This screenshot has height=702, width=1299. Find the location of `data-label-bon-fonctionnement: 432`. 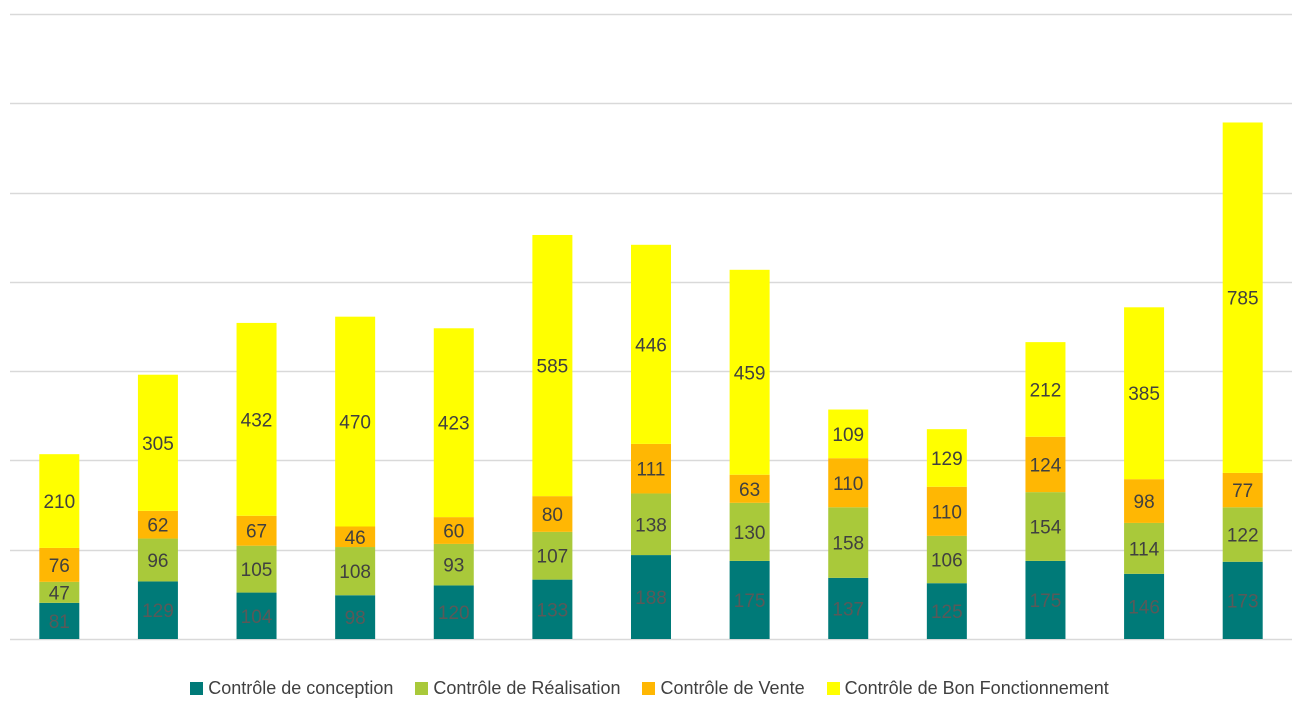

data-label-bon-fonctionnement: 432 is located at coordinates (257, 420).